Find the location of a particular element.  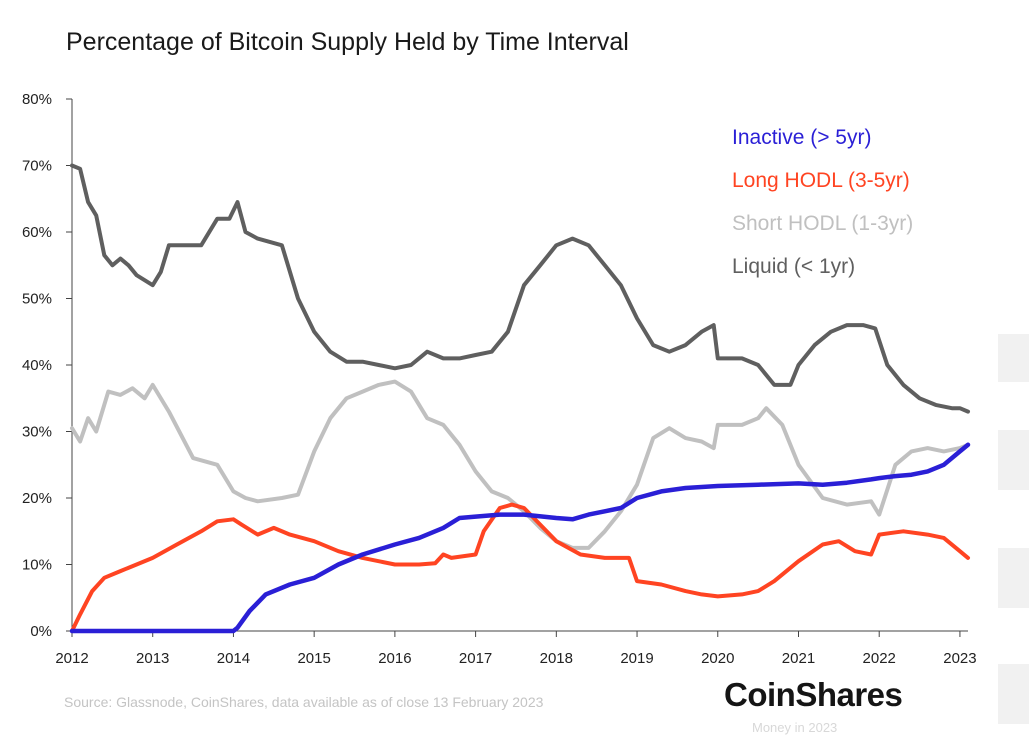

x-tick-label: 2016 is located at coordinates (394, 658).